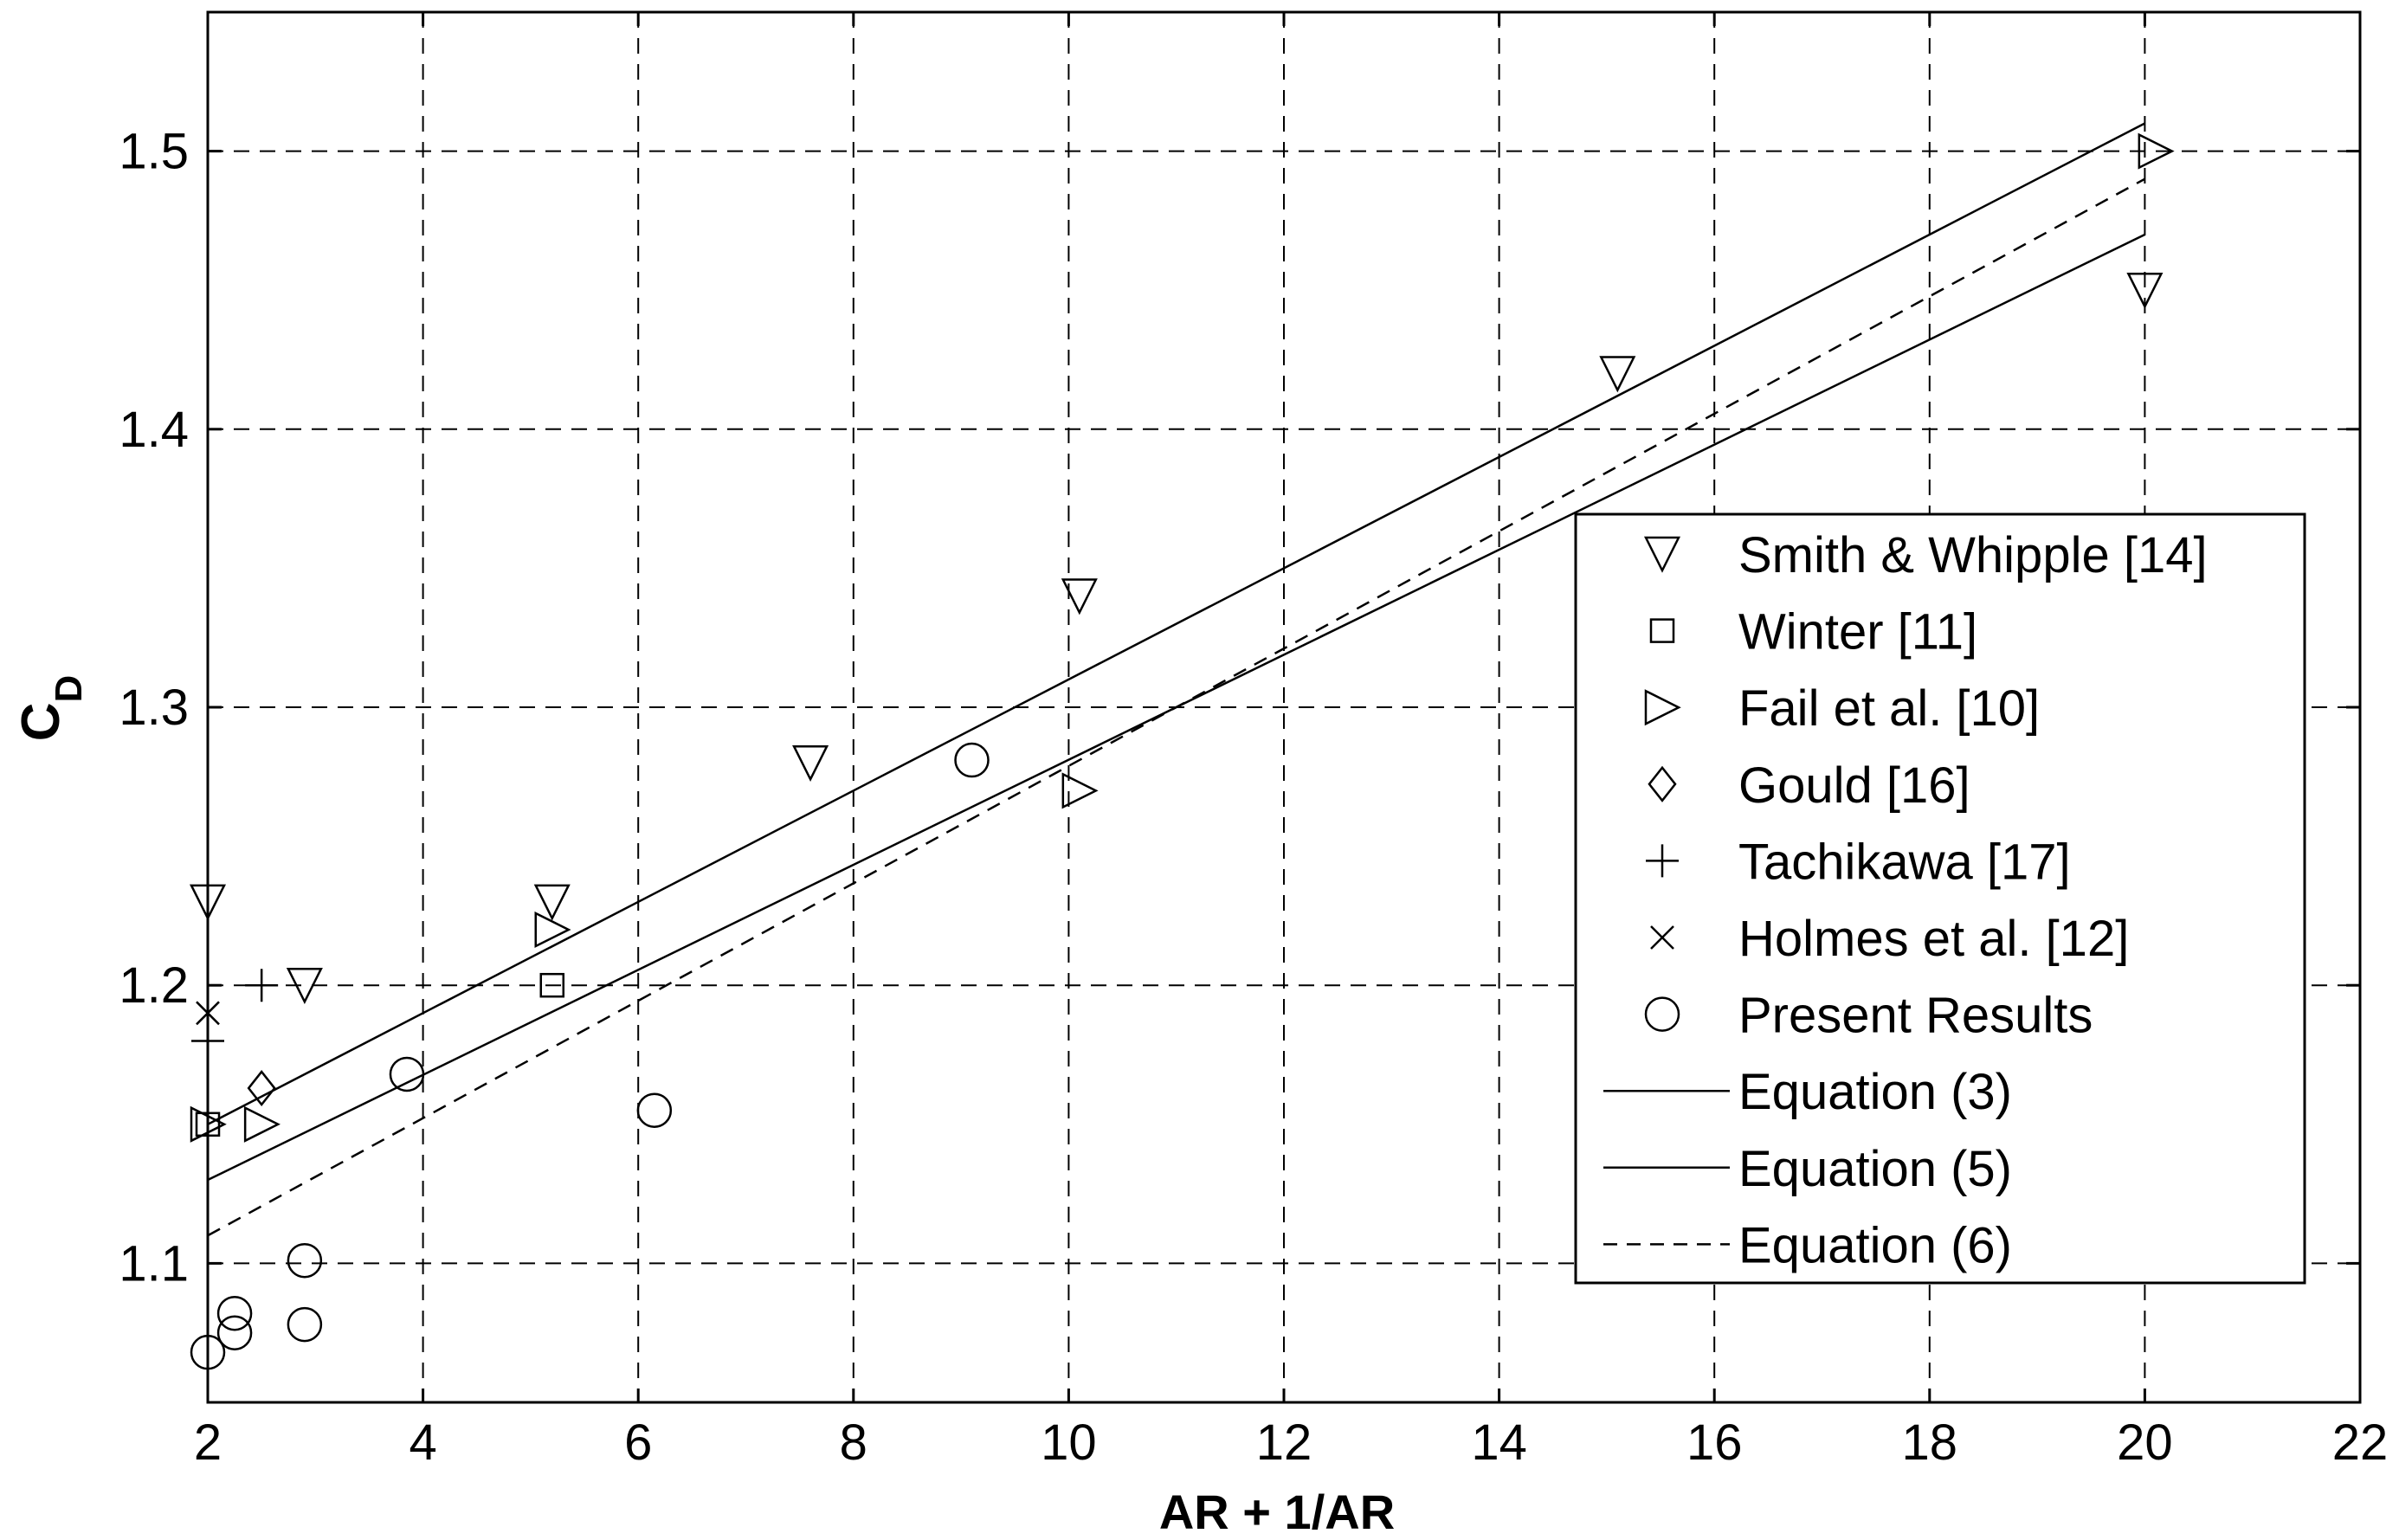 Image resolution: width=2399 pixels, height=1540 pixels. I want to click on y-axis-title-main: C, so click(41, 722).